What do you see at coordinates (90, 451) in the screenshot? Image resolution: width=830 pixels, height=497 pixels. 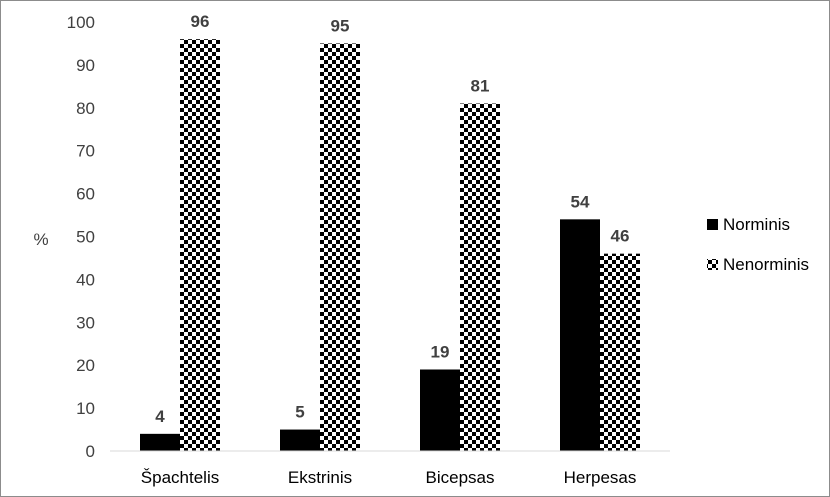 I see `y-tick-label: 0` at bounding box center [90, 451].